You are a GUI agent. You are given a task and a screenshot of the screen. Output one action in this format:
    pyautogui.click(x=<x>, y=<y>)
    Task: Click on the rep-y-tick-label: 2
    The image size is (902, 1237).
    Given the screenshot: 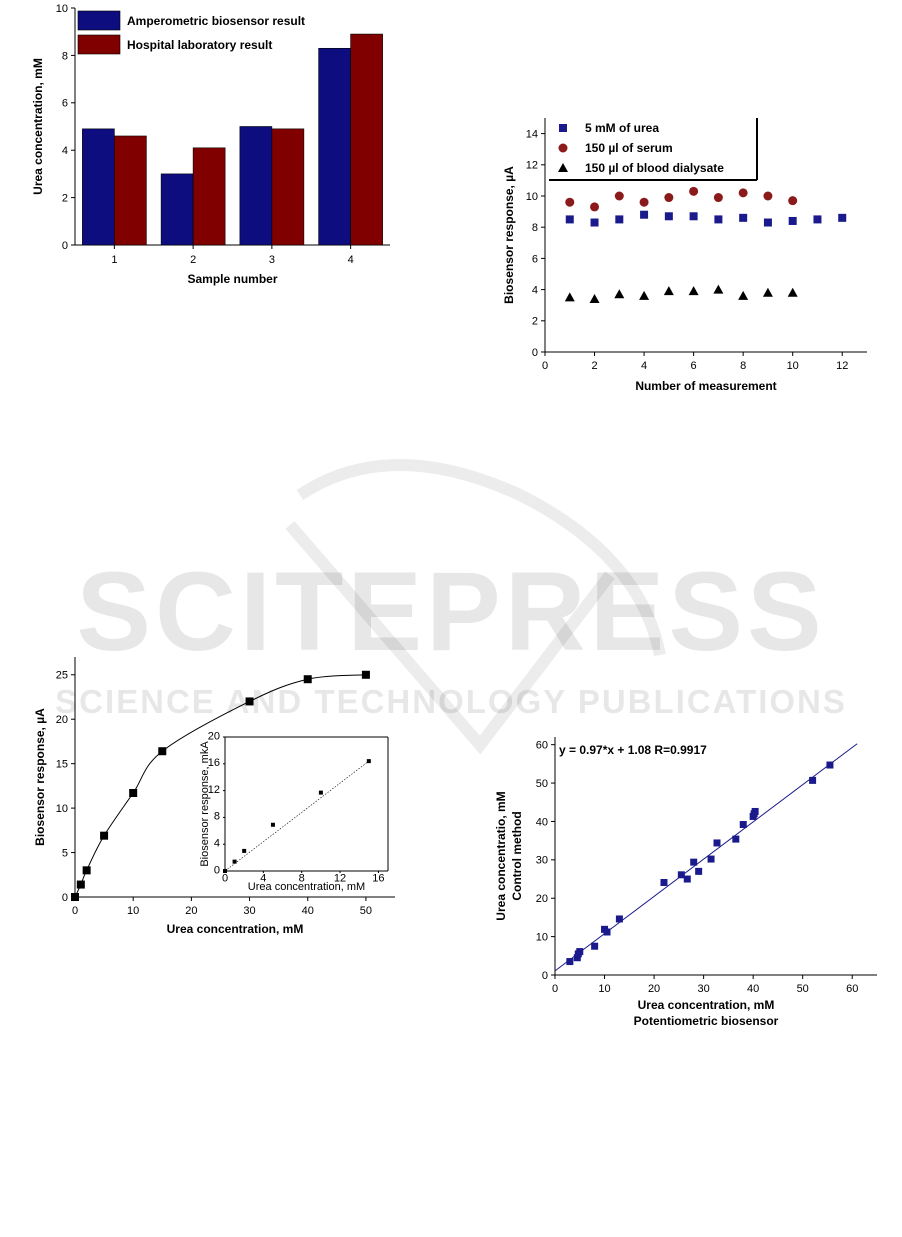 What is the action you would take?
    pyautogui.click(x=535, y=322)
    